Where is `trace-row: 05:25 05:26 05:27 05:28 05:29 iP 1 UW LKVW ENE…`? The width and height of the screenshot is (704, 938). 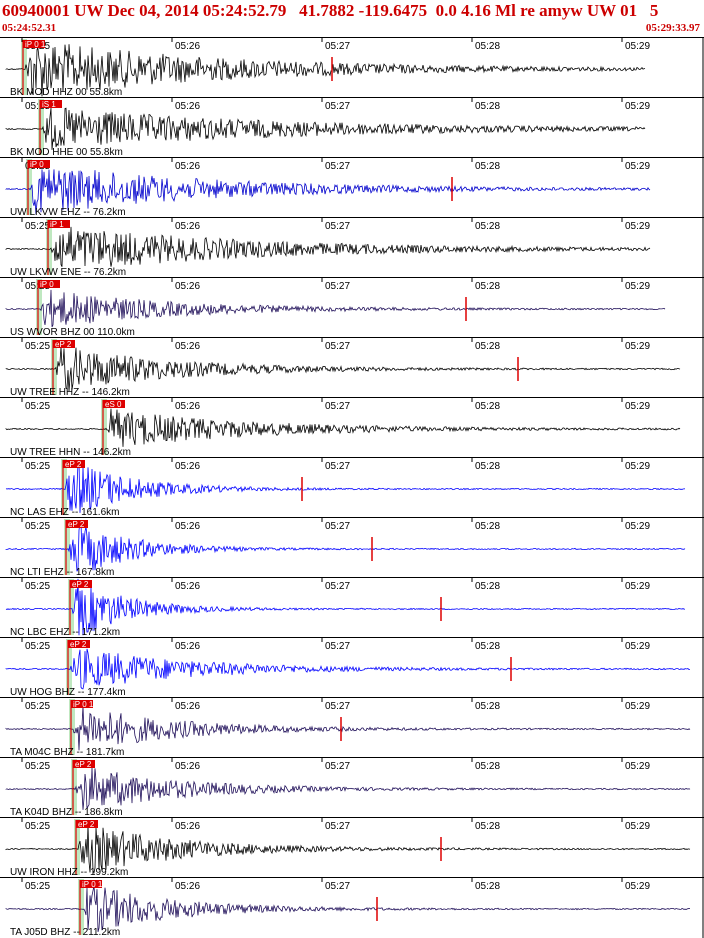 trace-row: 05:25 05:26 05:27 05:28 05:29 iP 1 UW LKVW ENE… is located at coordinates (352, 247).